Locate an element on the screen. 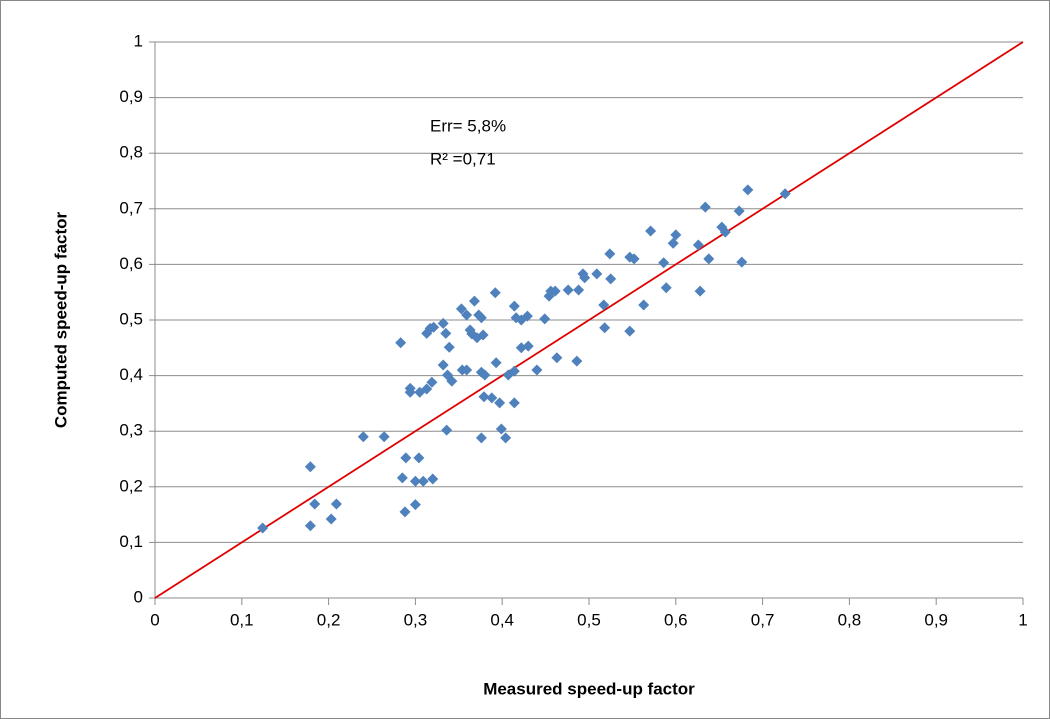  x-tick-label: 0,4 is located at coordinates (502, 619).